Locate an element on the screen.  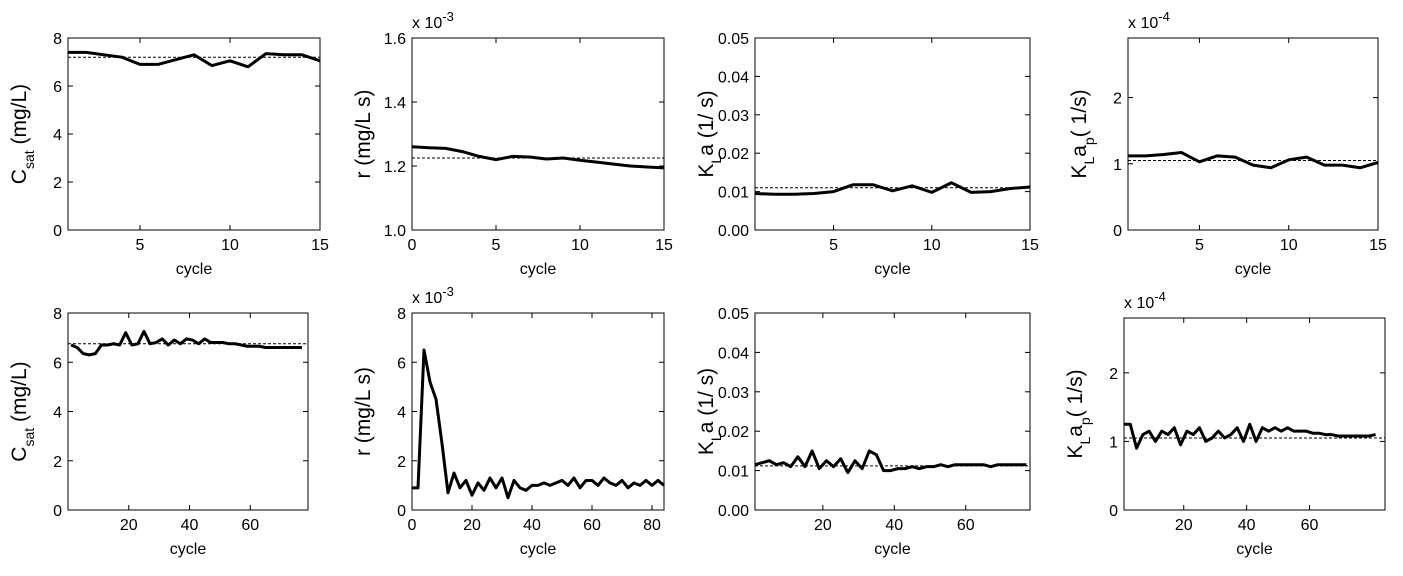
panel: 1.0 1.2 1.4 1.6 0 5 10 15 cycle r (mg/L s) x 10-3 is located at coordinates (512, 144).